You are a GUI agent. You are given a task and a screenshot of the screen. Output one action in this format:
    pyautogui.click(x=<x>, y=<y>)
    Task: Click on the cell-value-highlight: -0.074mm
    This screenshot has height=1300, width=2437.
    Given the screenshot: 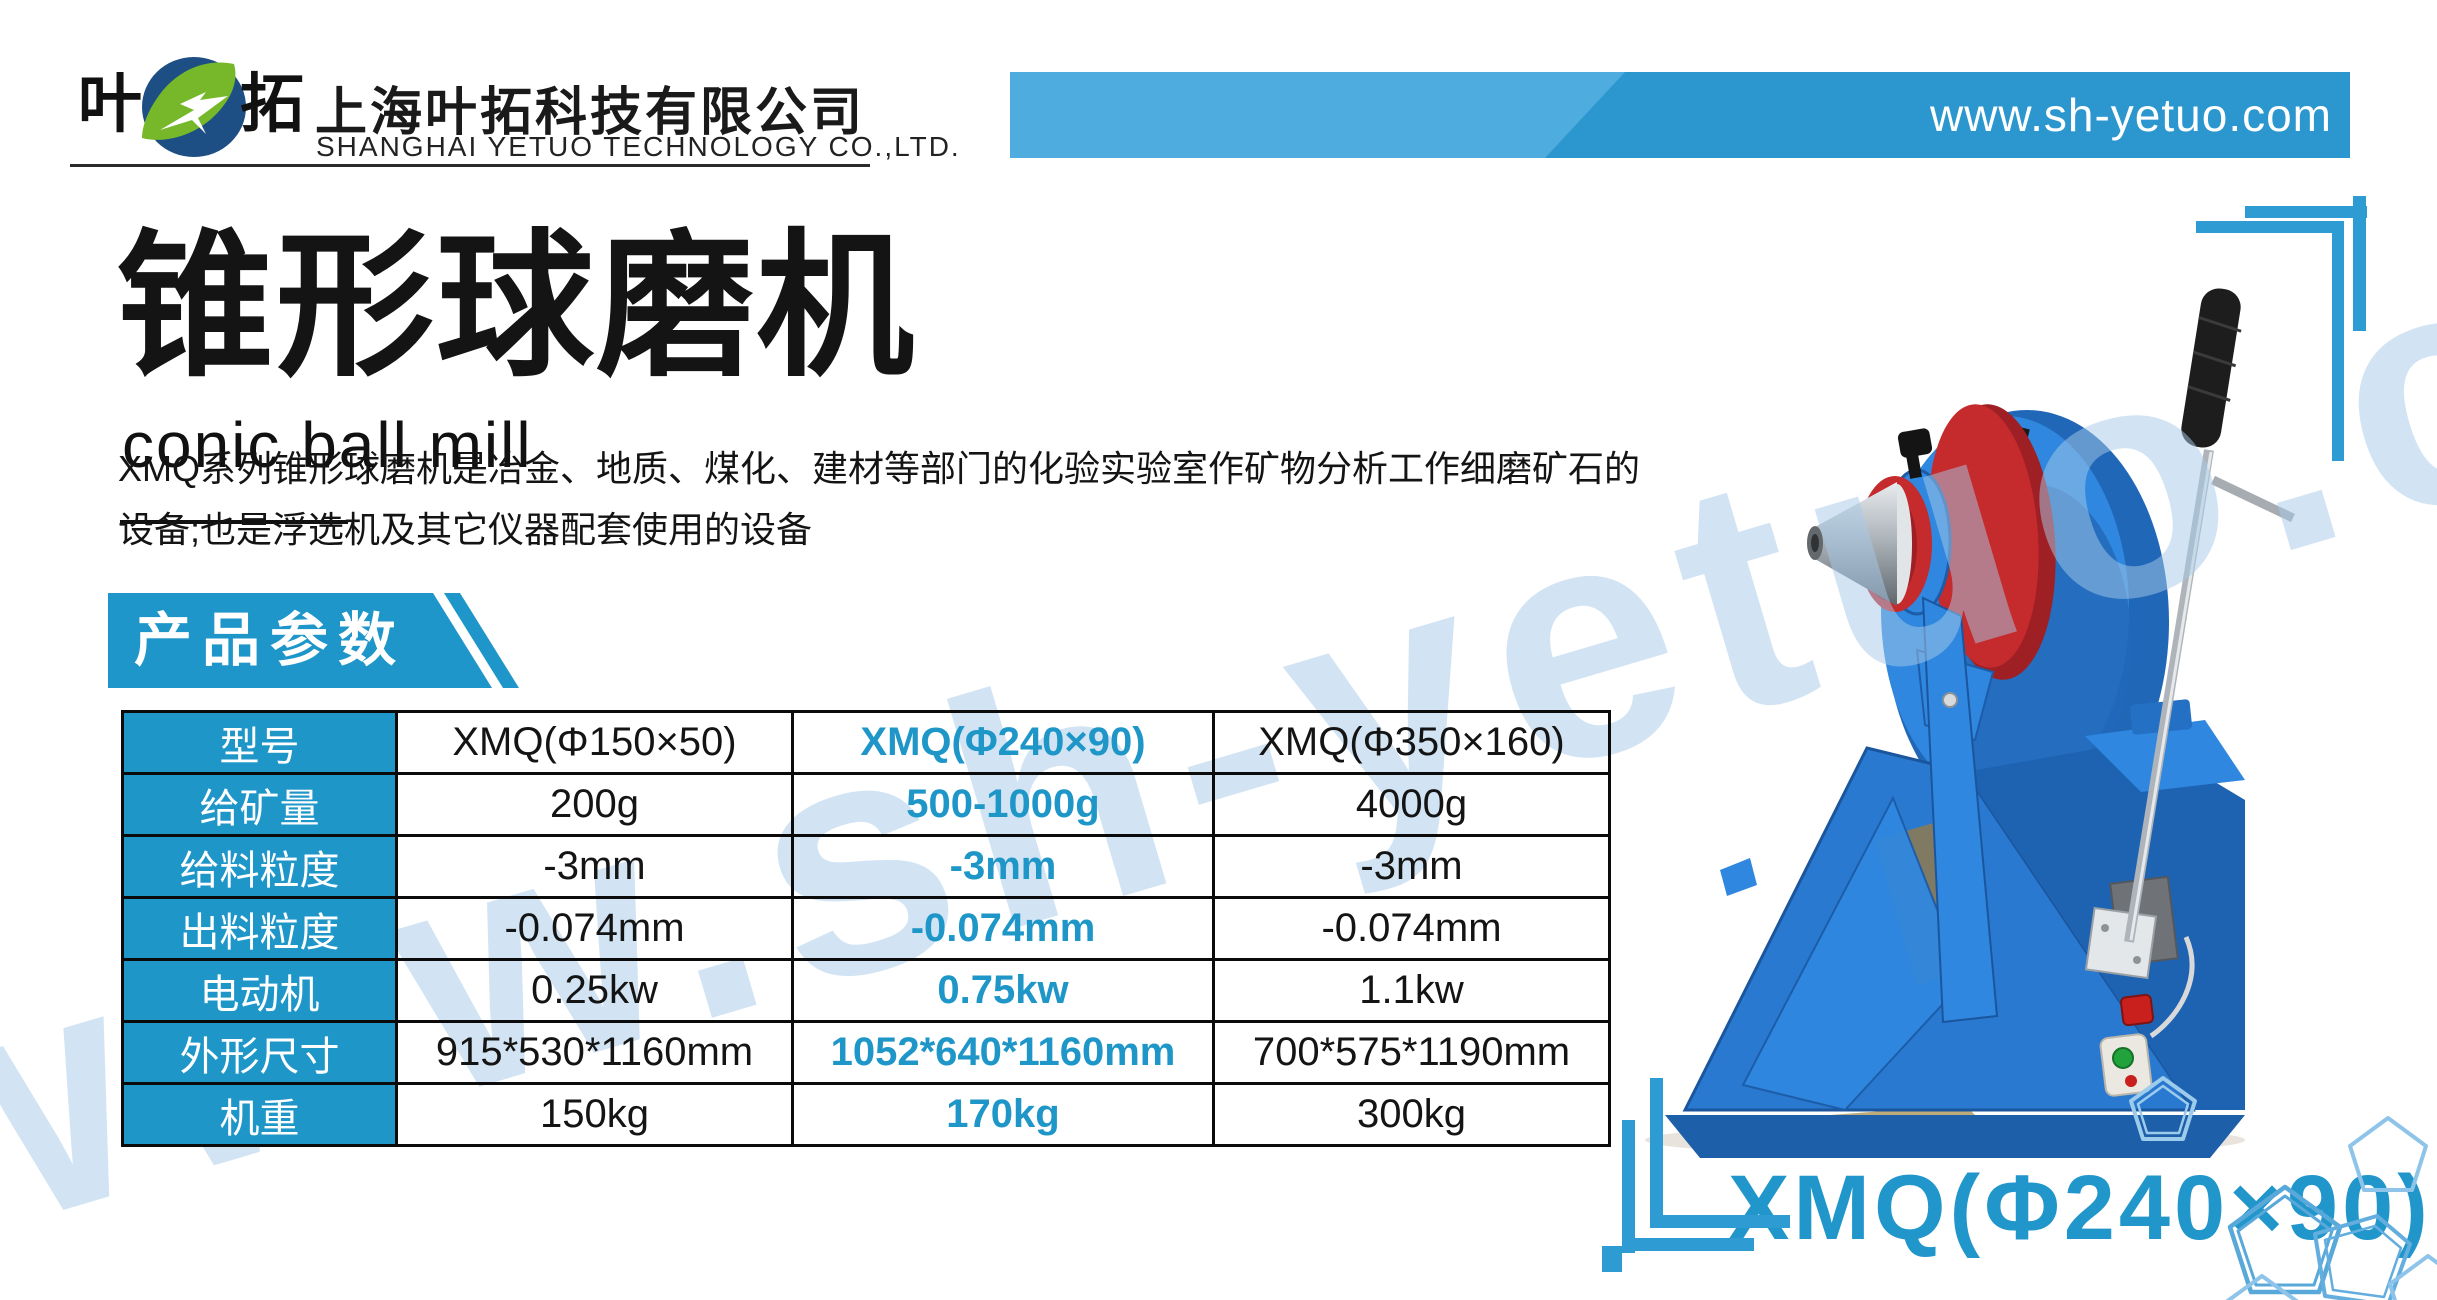 What is the action you would take?
    pyautogui.click(x=1003, y=928)
    